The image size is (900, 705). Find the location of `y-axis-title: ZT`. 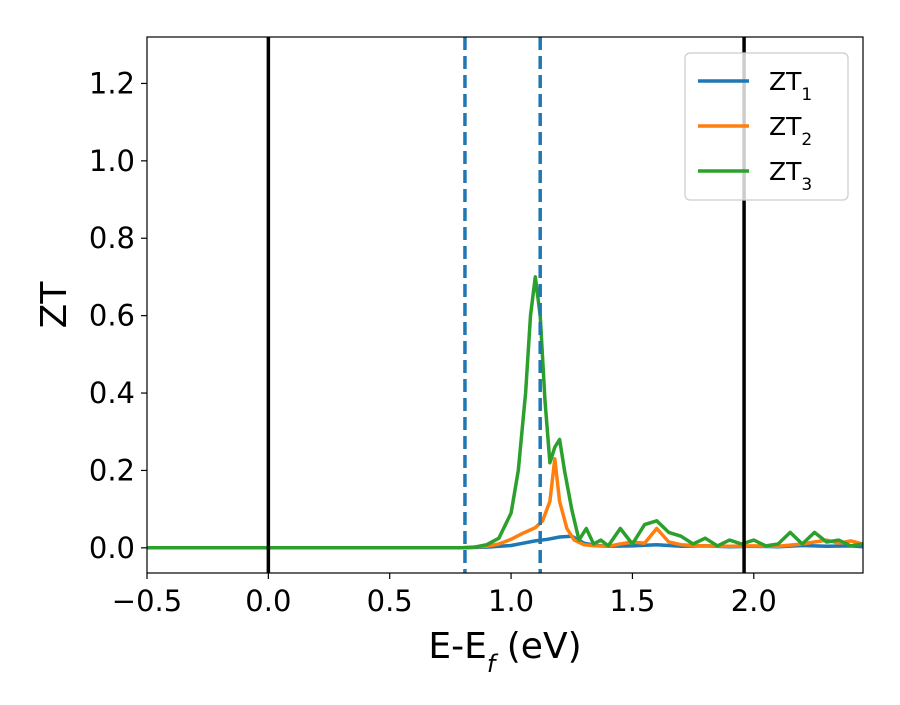

y-axis-title: ZT is located at coordinates (54, 305).